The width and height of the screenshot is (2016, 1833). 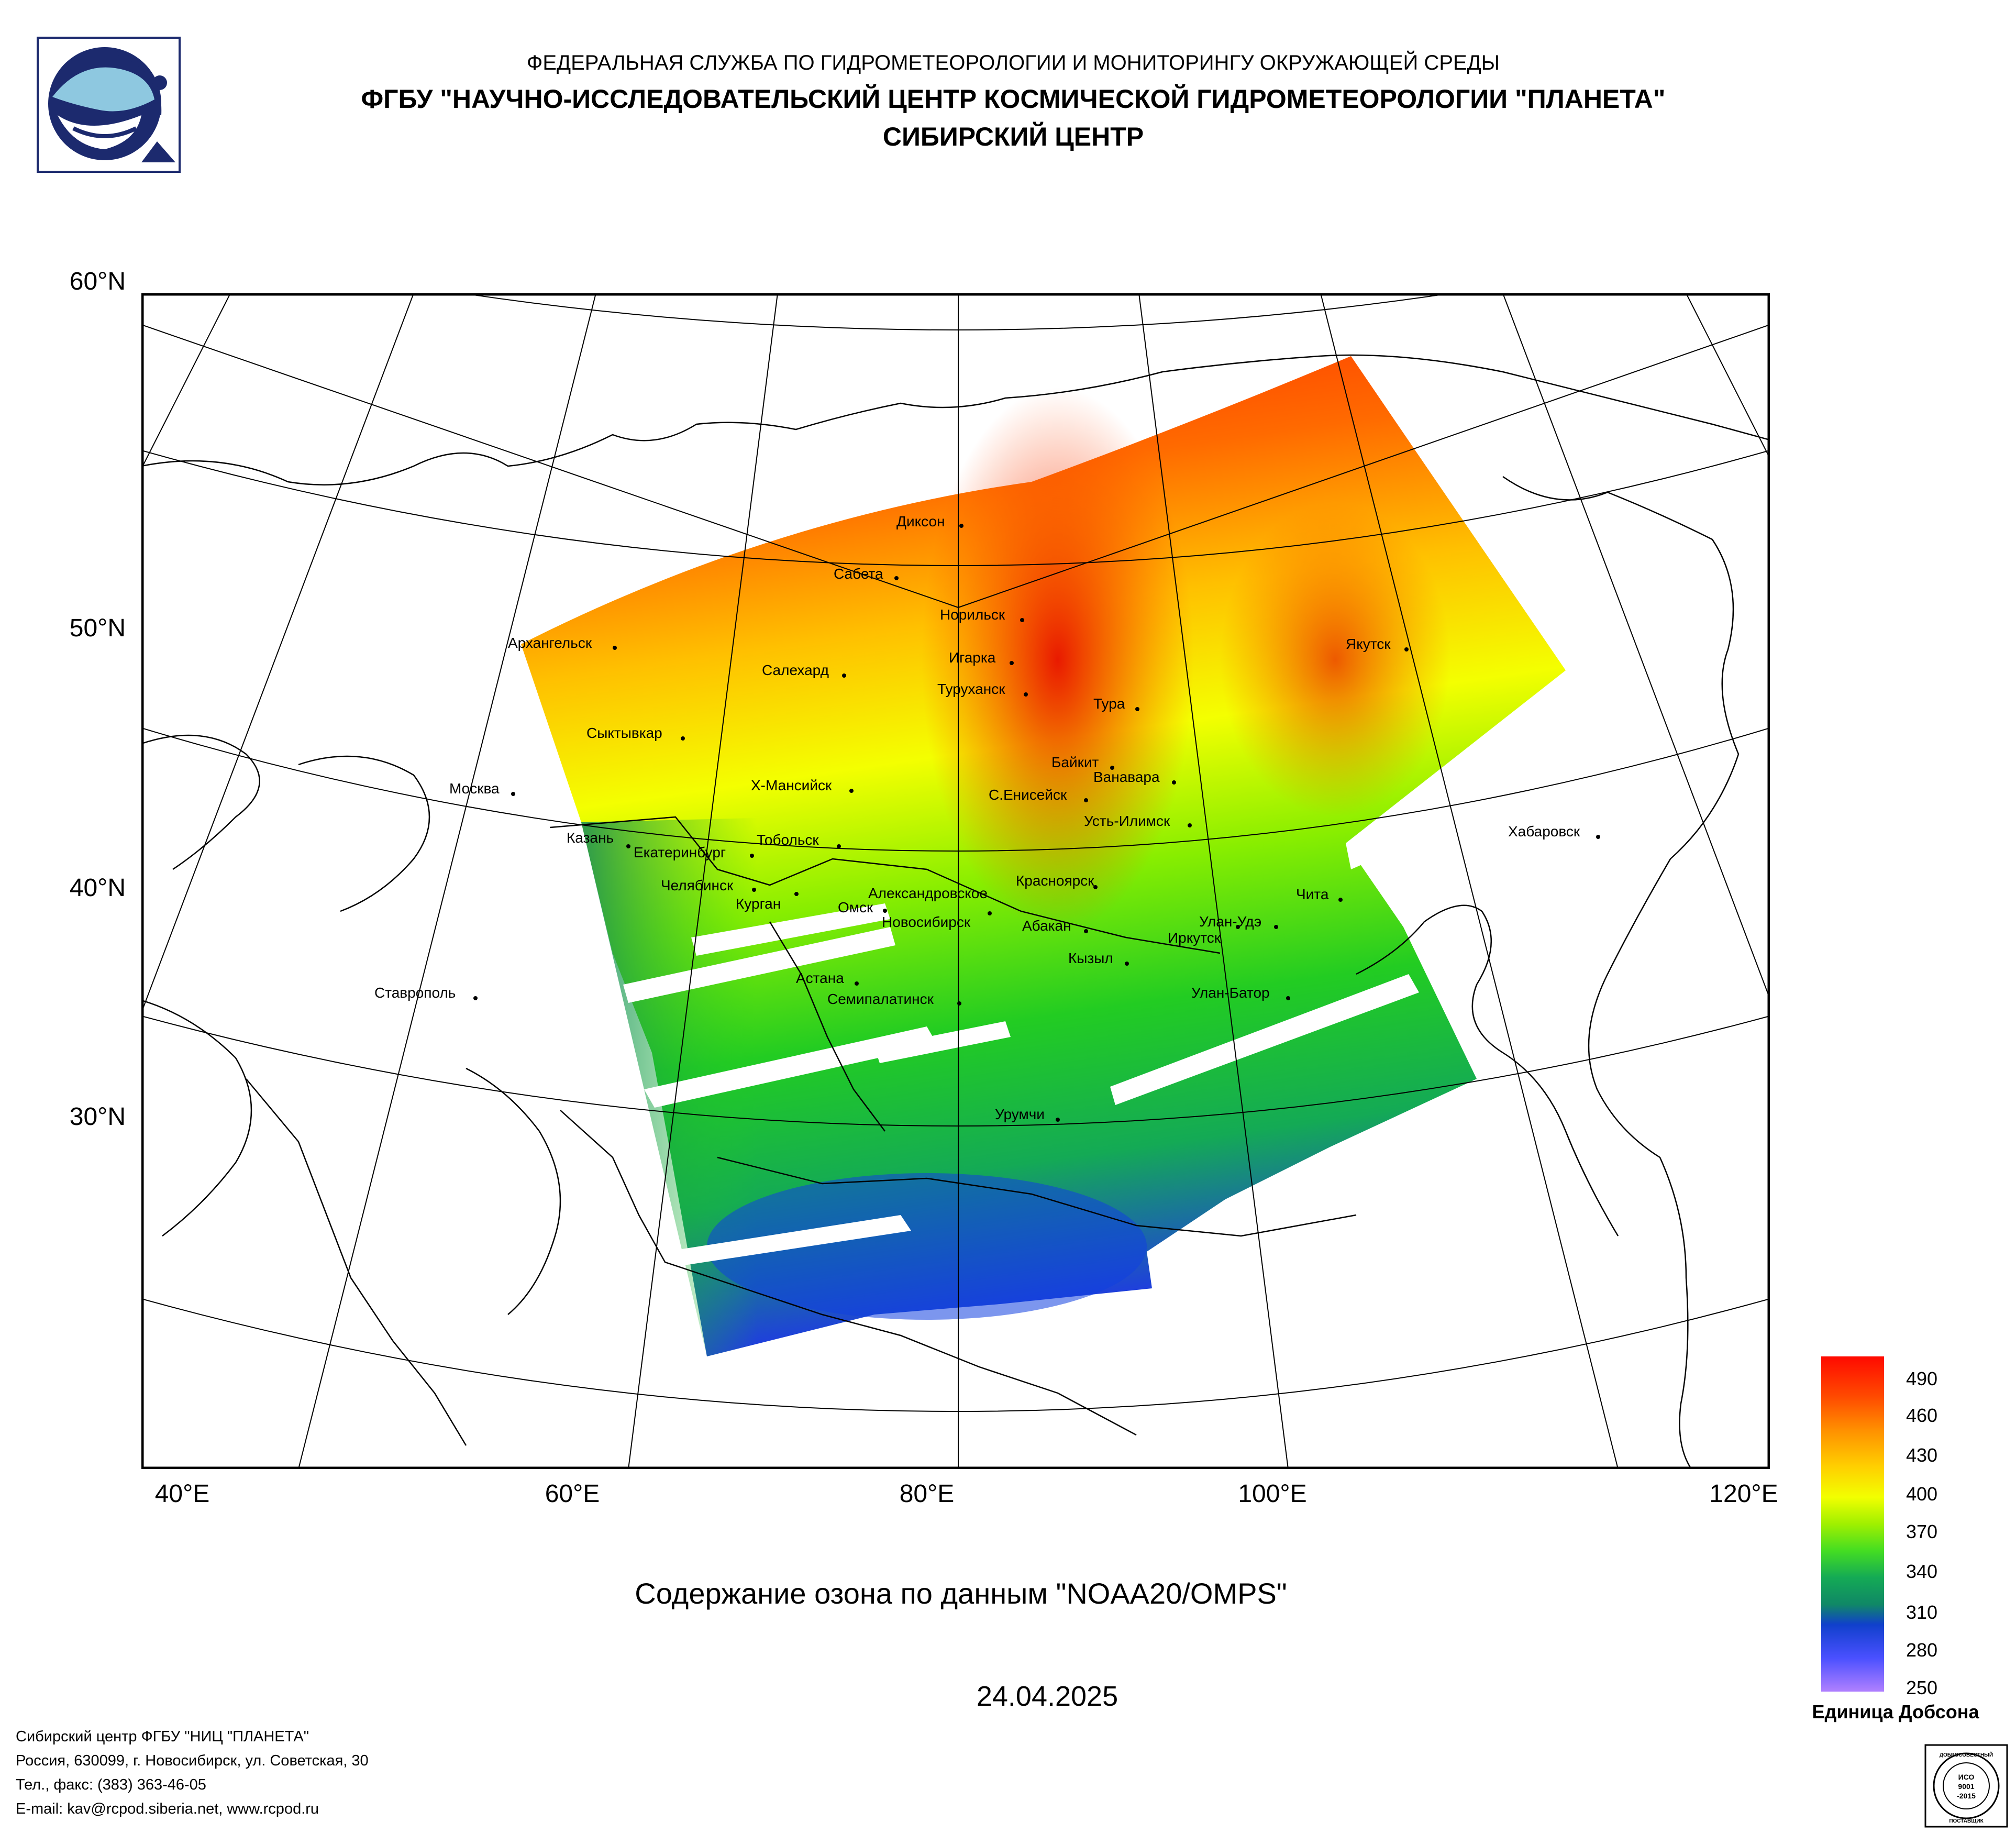 I want to click on legend-label-310: 310, so click(x=1922, y=1612).